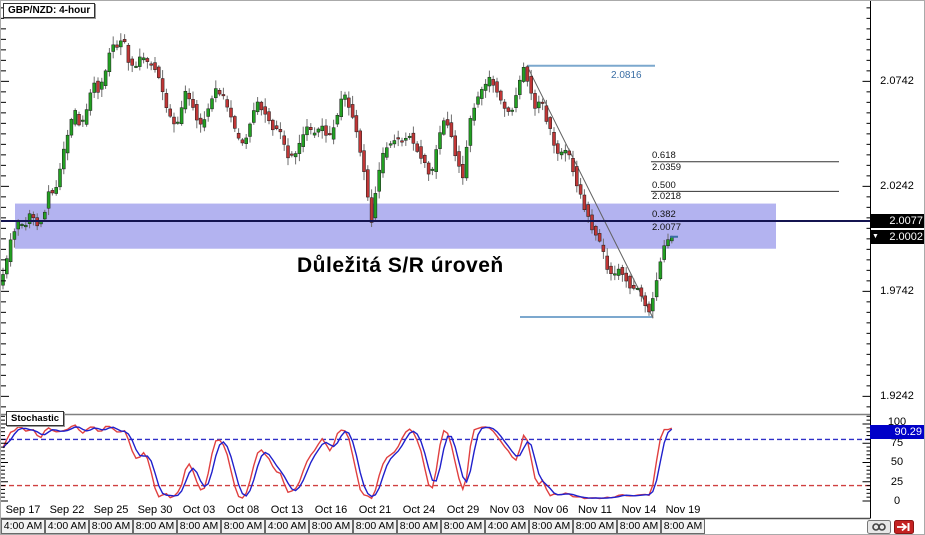 Image resolution: width=925 pixels, height=535 pixels. Describe the element at coordinates (897, 81) in the screenshot. I see `price-axis-label: 2.0742` at that location.